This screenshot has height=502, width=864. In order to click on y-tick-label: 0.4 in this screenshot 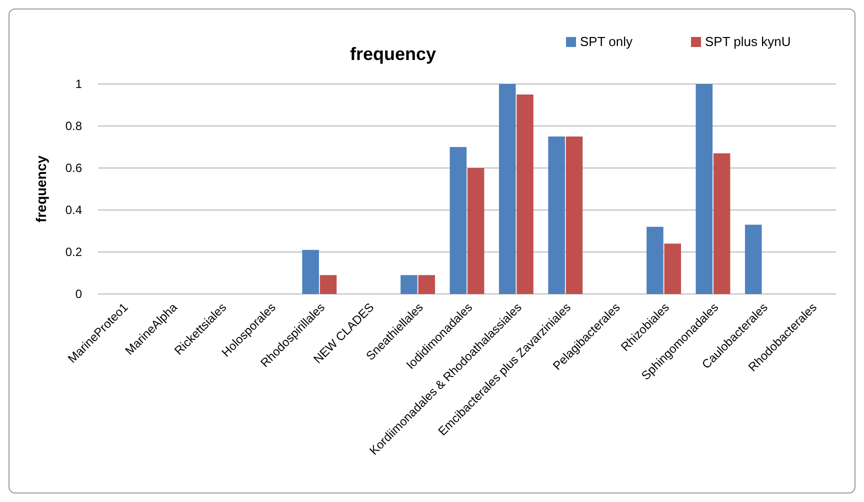, I will do `click(73, 210)`.